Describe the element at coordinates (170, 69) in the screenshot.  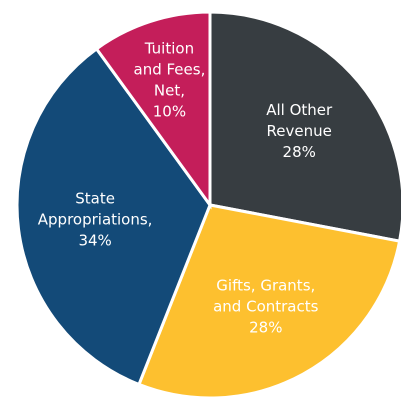
I see `category-label: and Fees,` at that location.